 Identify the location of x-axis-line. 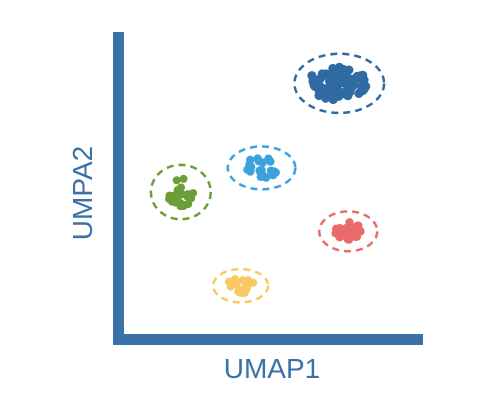
(268, 339).